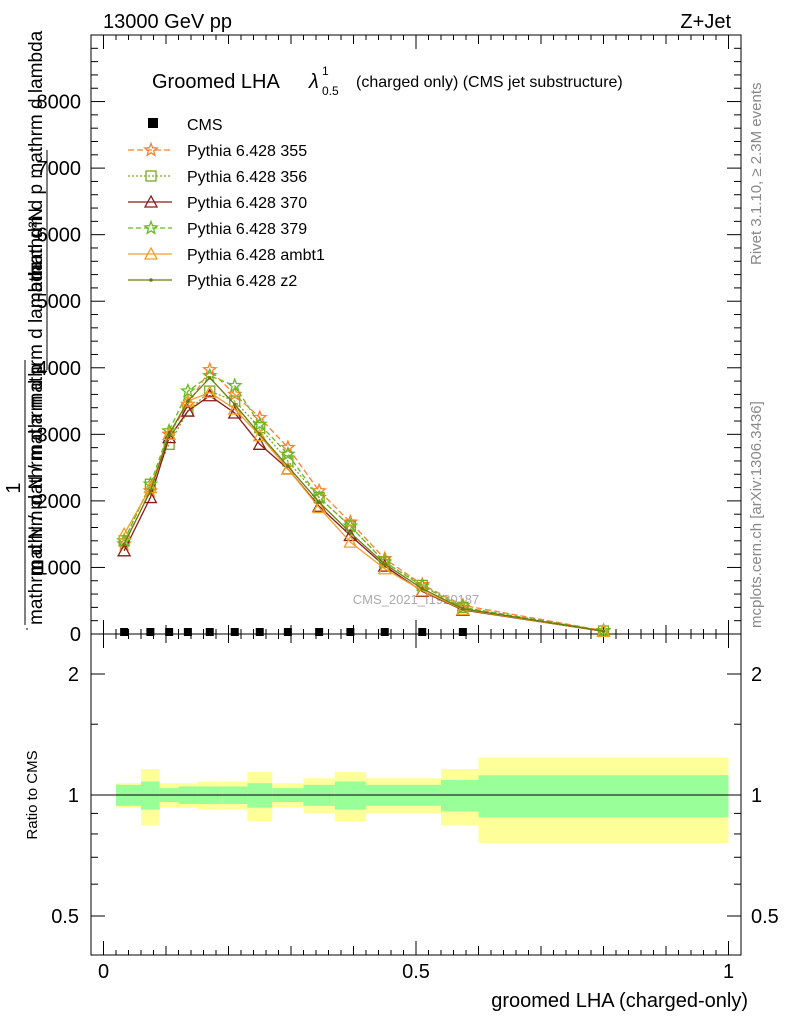  Describe the element at coordinates (36, 469) in the screenshot. I see `y-label-denominator-1: mathrm d N / mathrm d p` at that location.